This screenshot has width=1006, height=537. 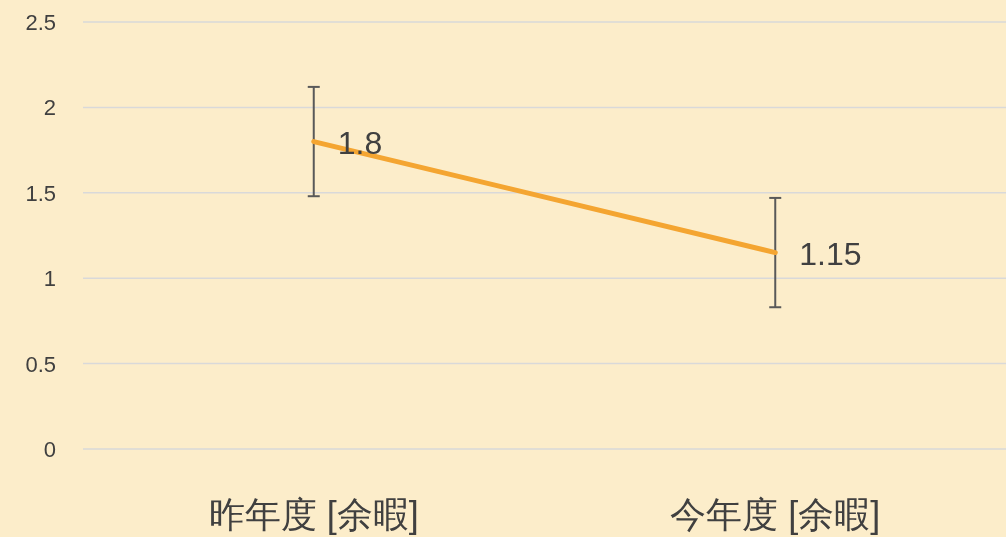 I want to click on y-tick-label: 1, so click(x=49, y=279).